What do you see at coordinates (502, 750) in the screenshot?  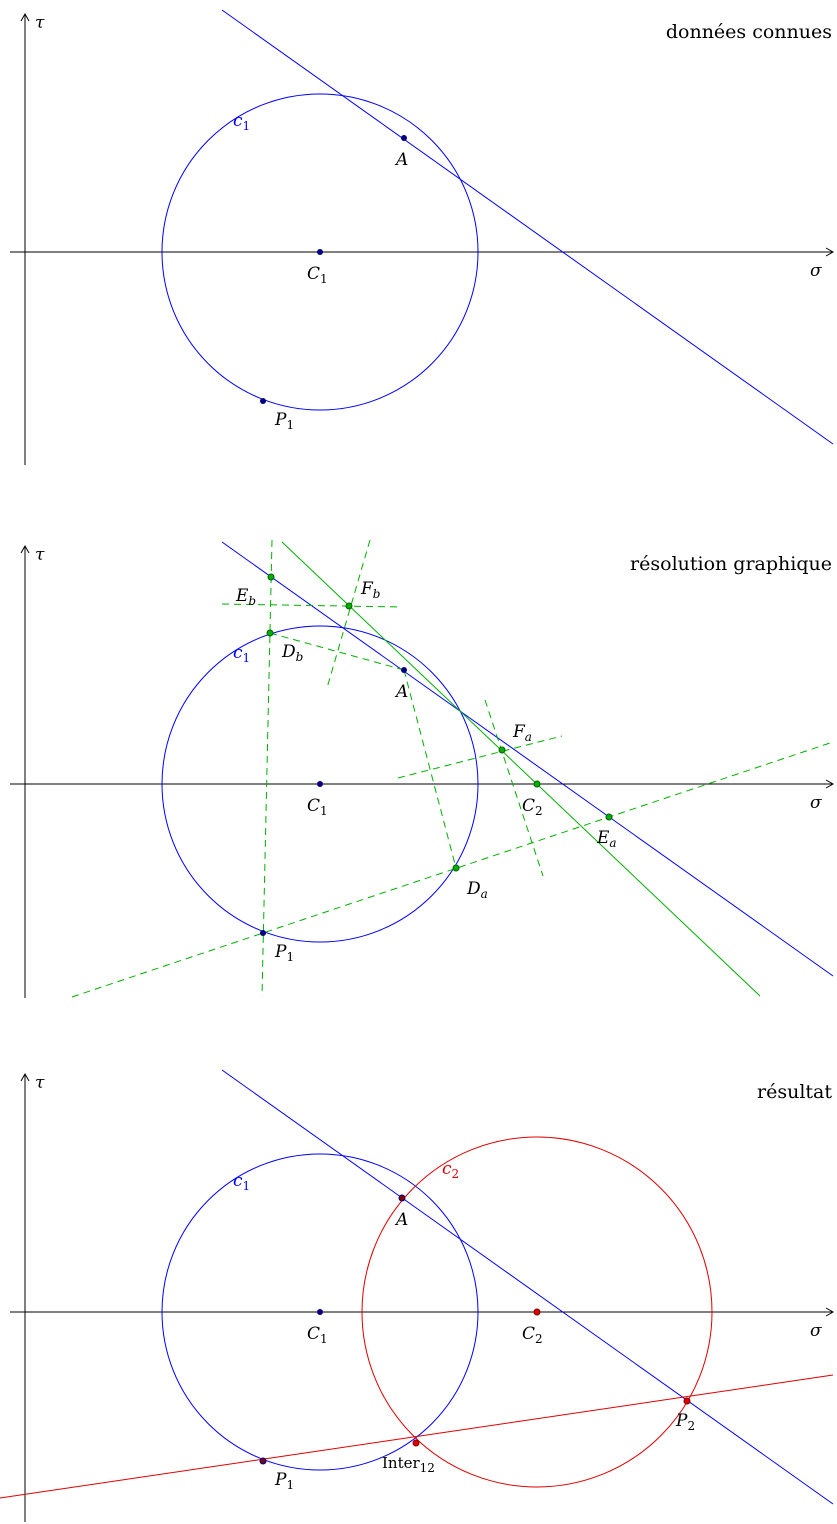 I see `point-Fa` at bounding box center [502, 750].